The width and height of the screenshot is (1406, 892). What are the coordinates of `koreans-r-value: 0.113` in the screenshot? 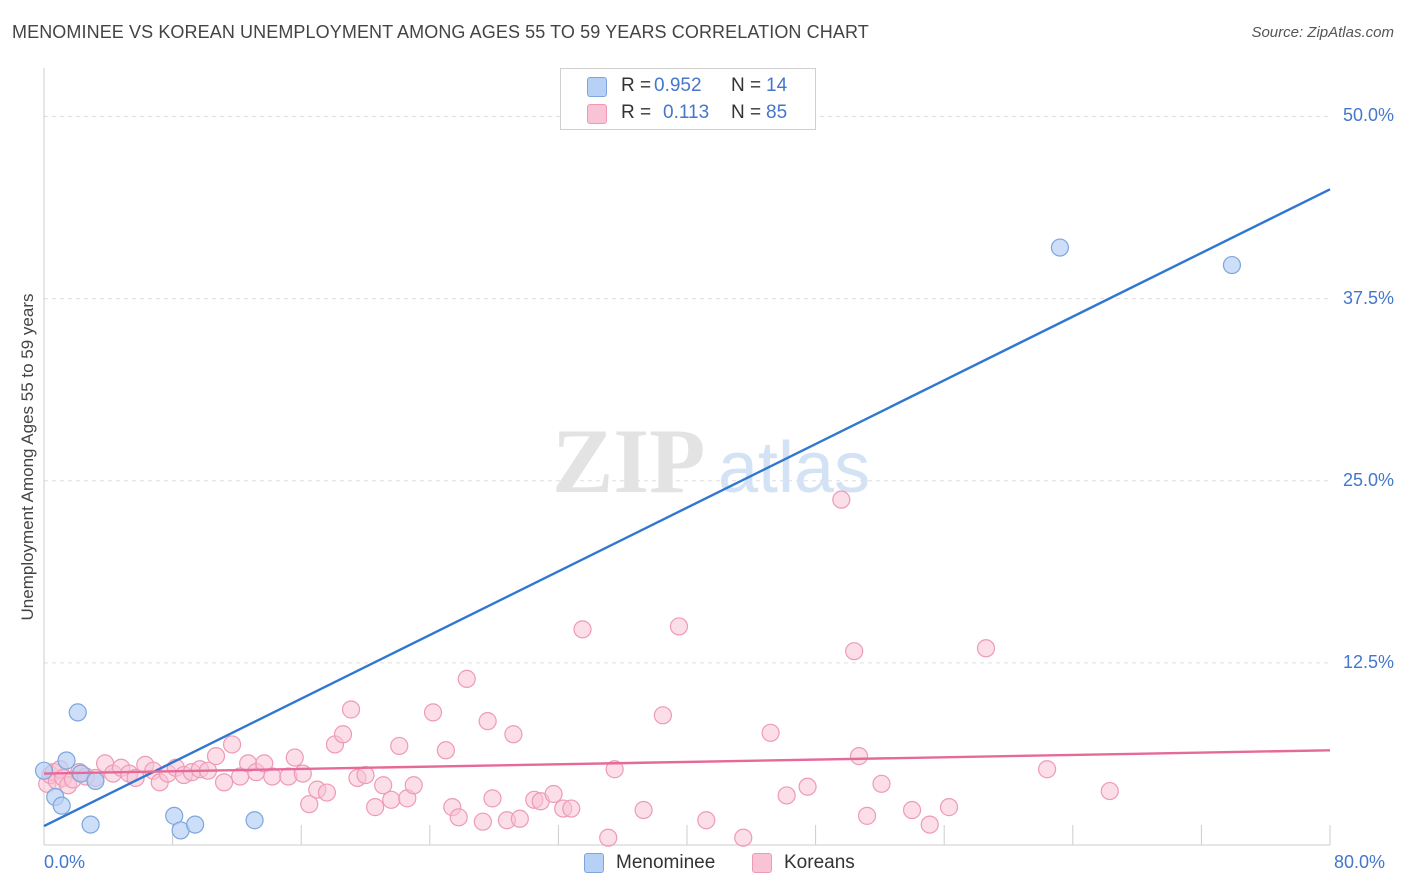 It's located at (686, 112).